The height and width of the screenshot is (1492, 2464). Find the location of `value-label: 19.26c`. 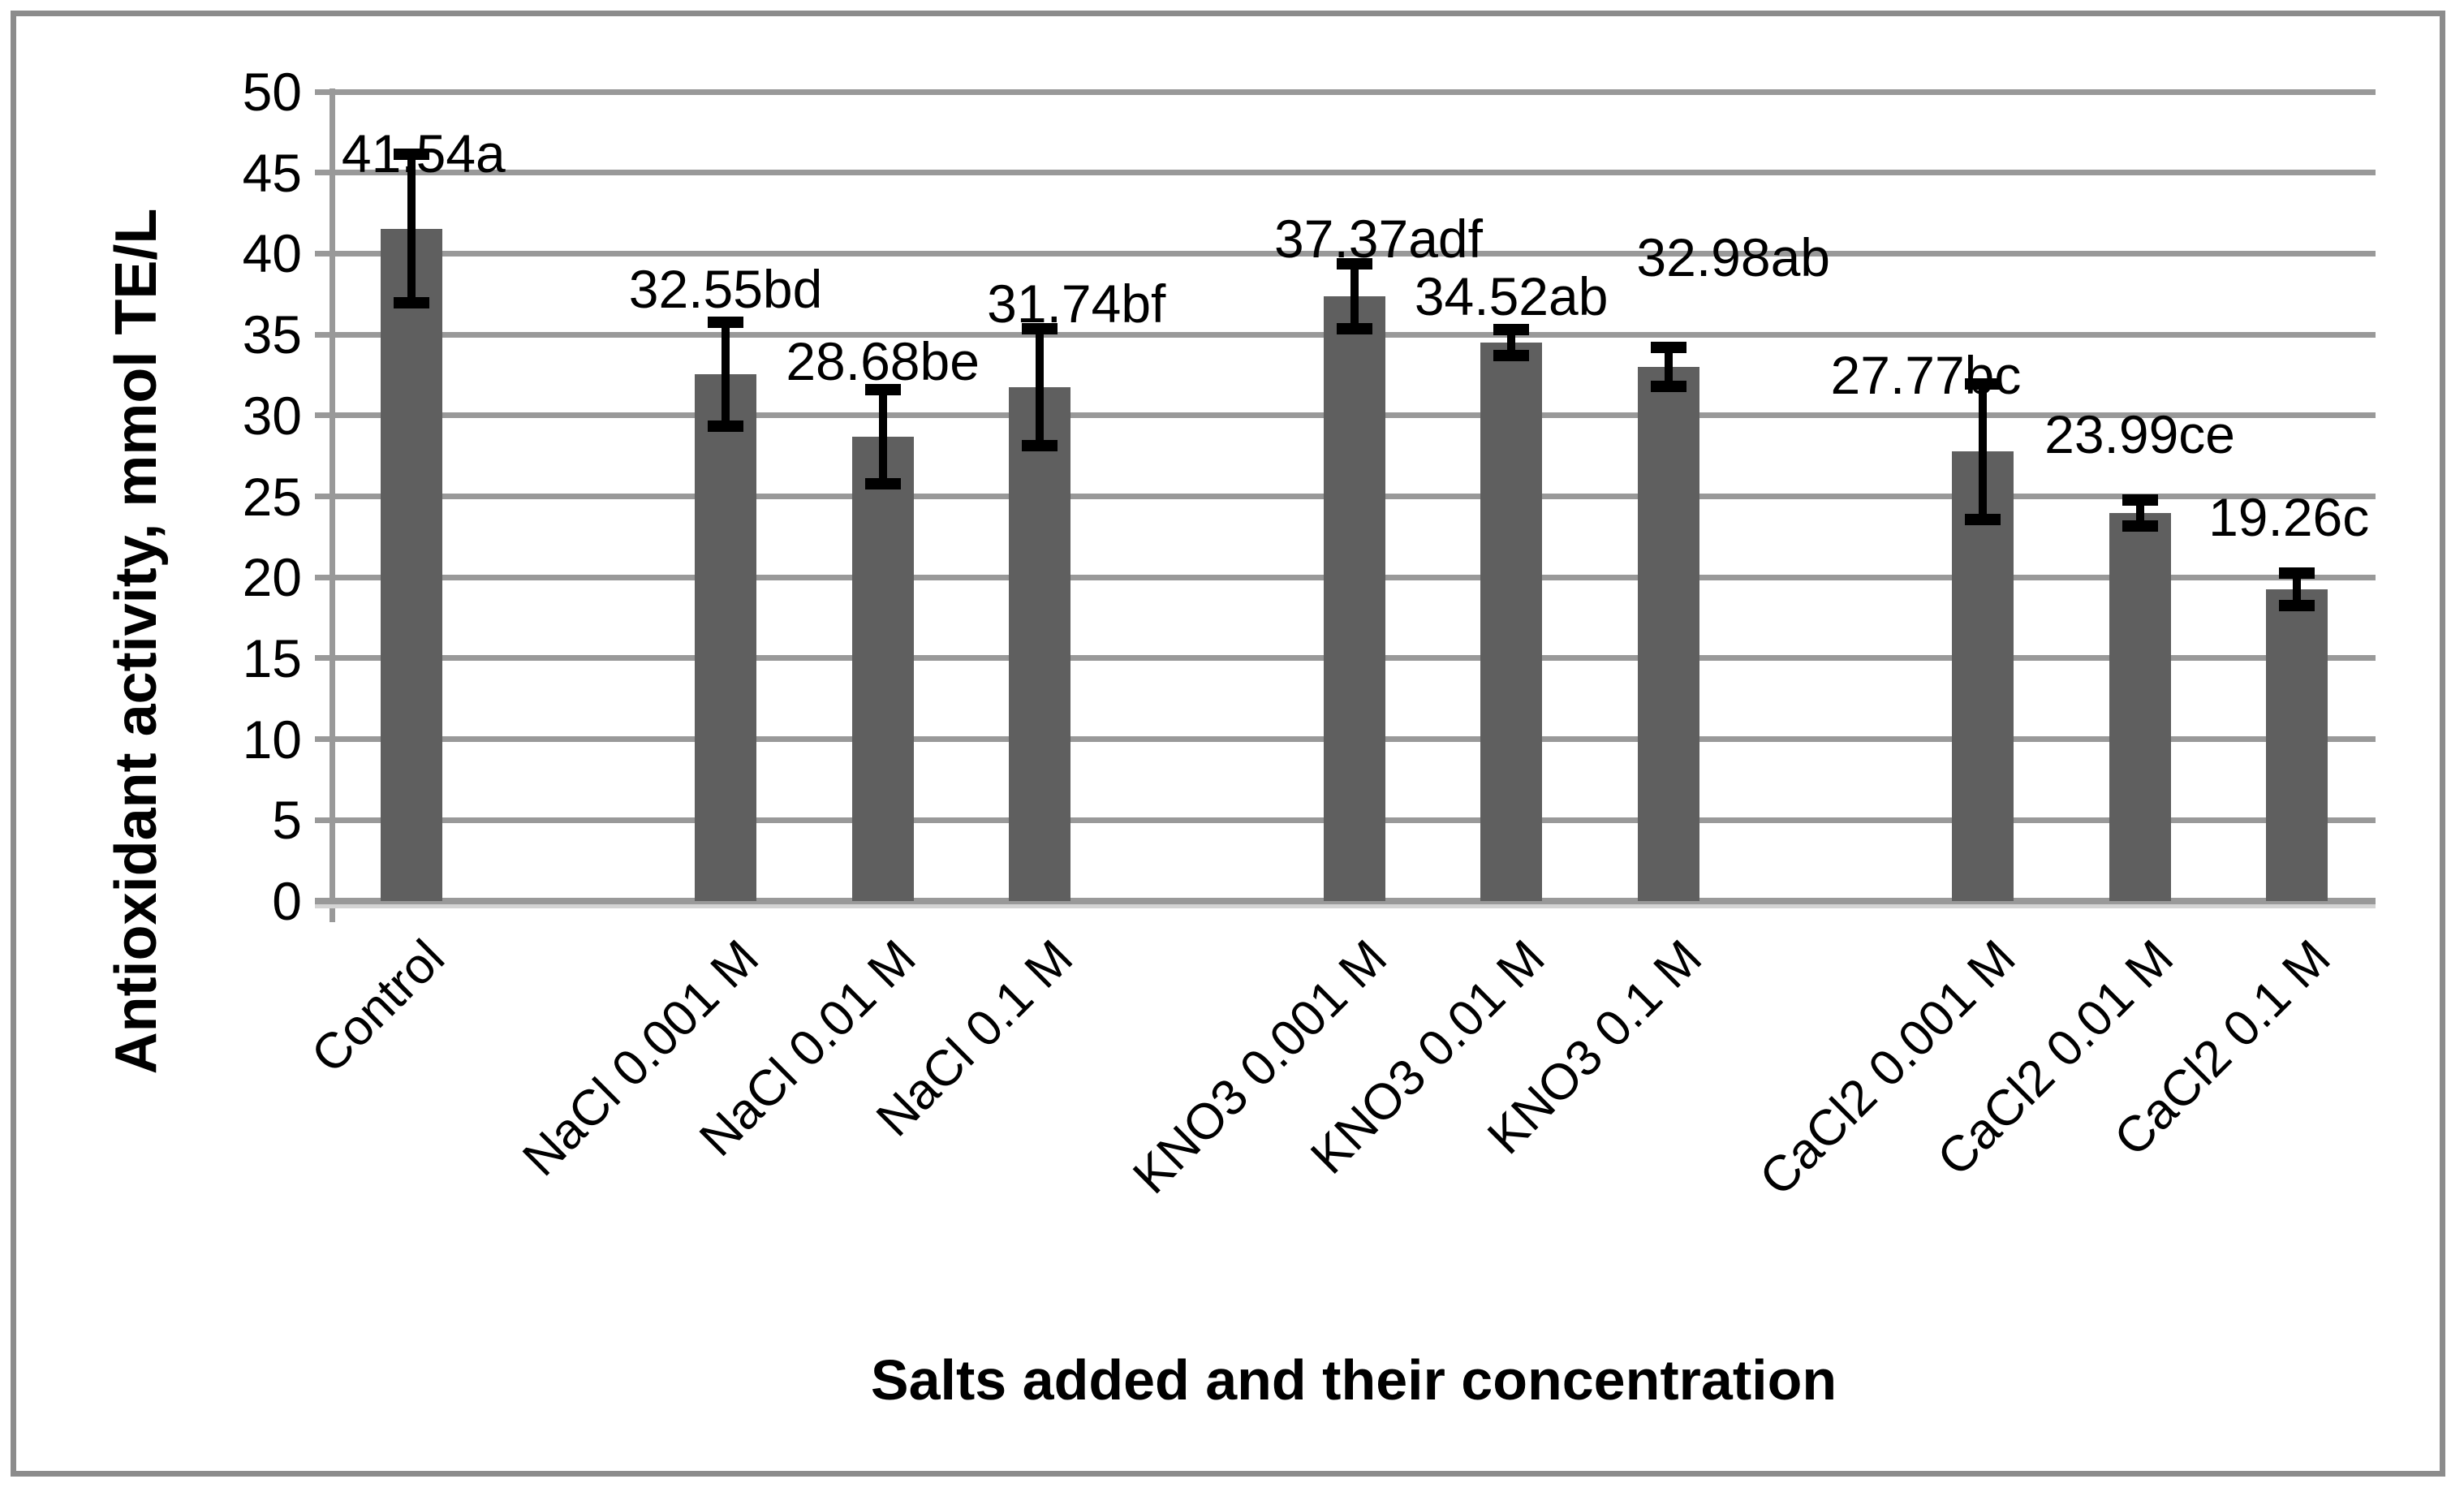

value-label: 19.26c is located at coordinates (2289, 517).